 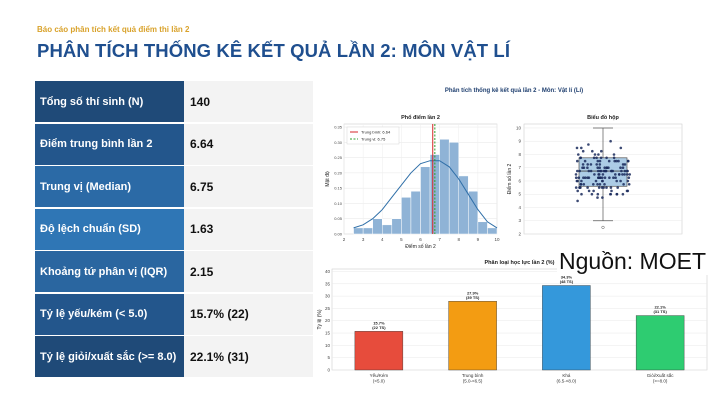 I want to click on stat-row: Trung vị (Median) 6.75, so click(x=174, y=187).